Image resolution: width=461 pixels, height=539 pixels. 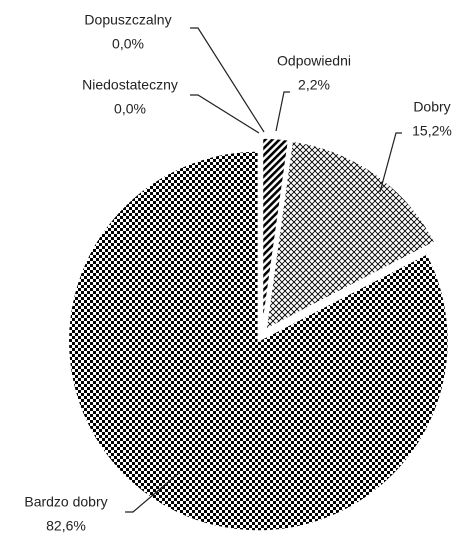 I want to click on slice-label: Dopuszczalny, so click(x=127, y=20).